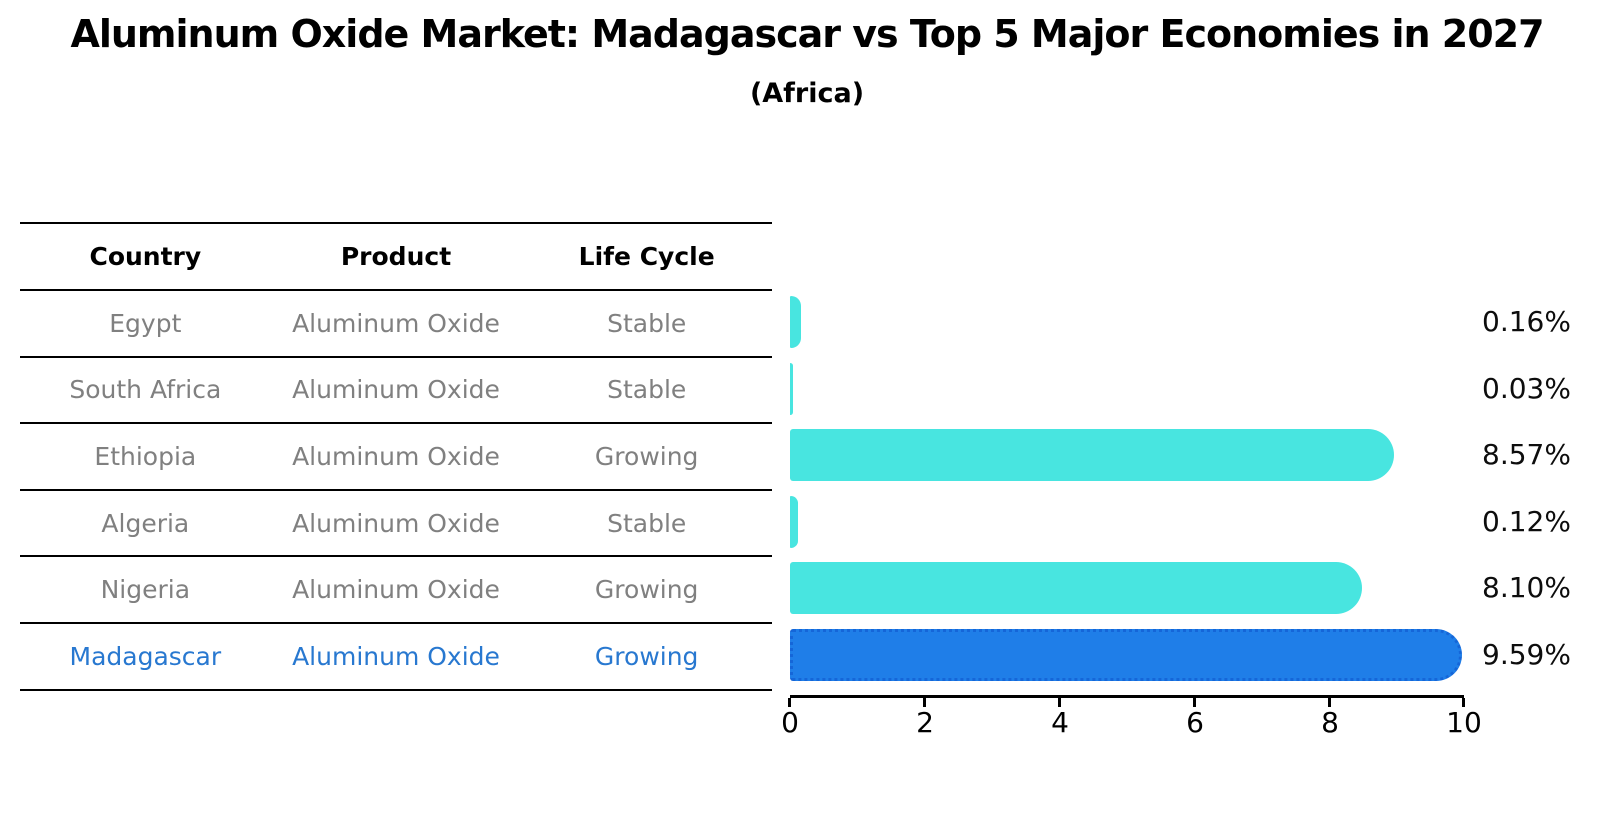  I want to click on table-row: Egypt Aluminum Oxide Stable, so click(396, 324).